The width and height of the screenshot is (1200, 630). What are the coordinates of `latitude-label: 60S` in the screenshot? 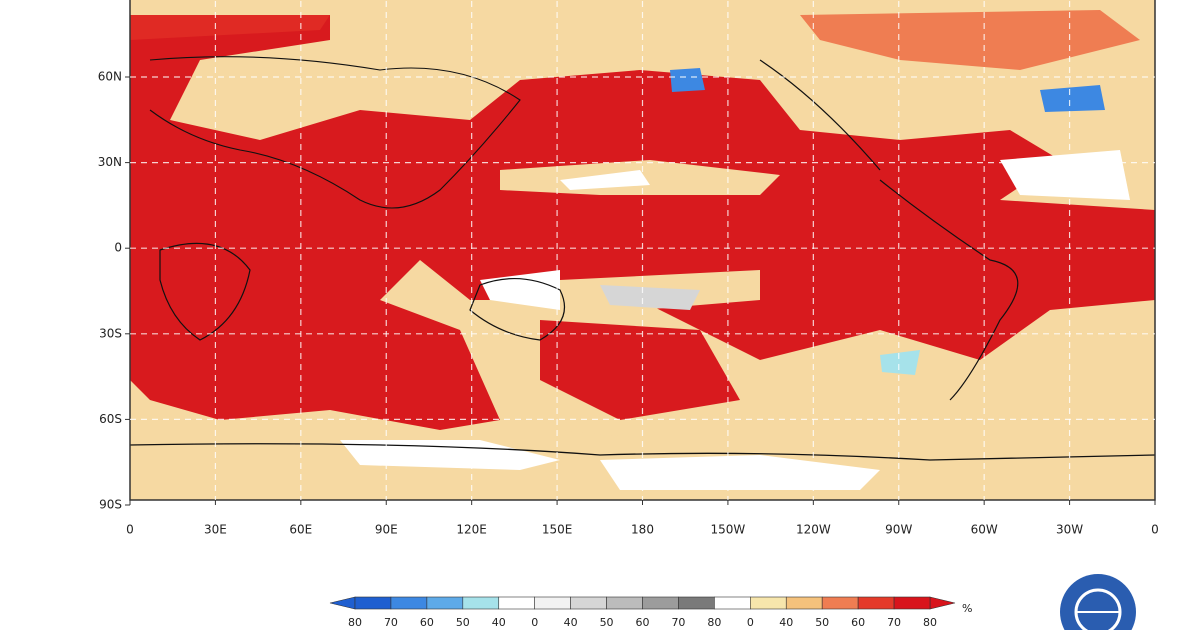 It's located at (110, 419).